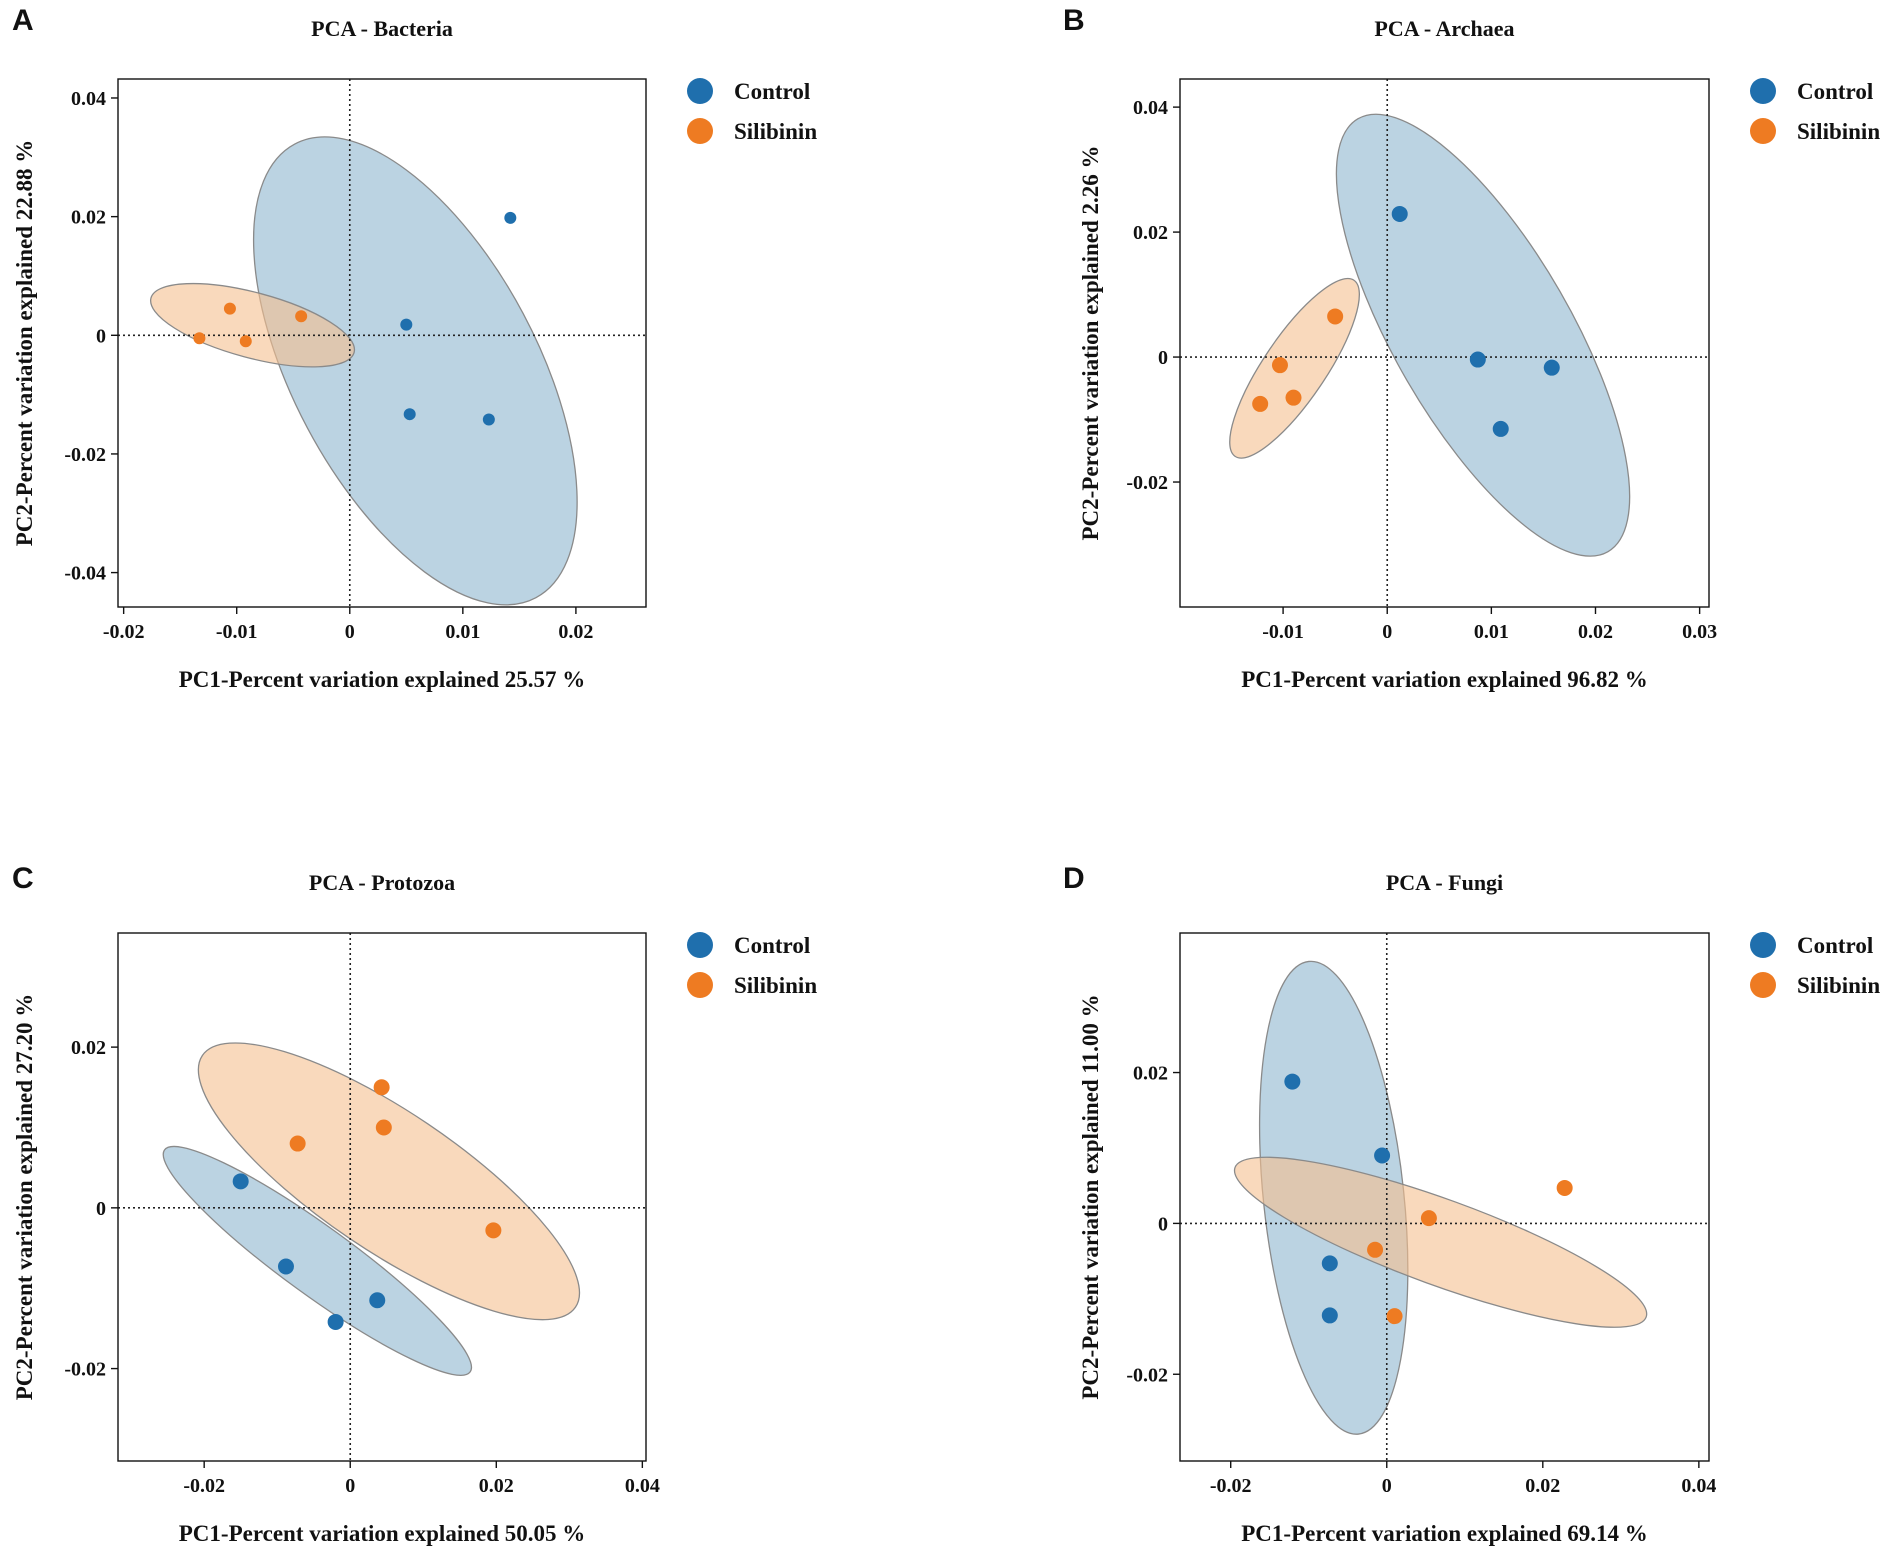  I want to click on x-tick-label: 0.03, so click(1699, 632).